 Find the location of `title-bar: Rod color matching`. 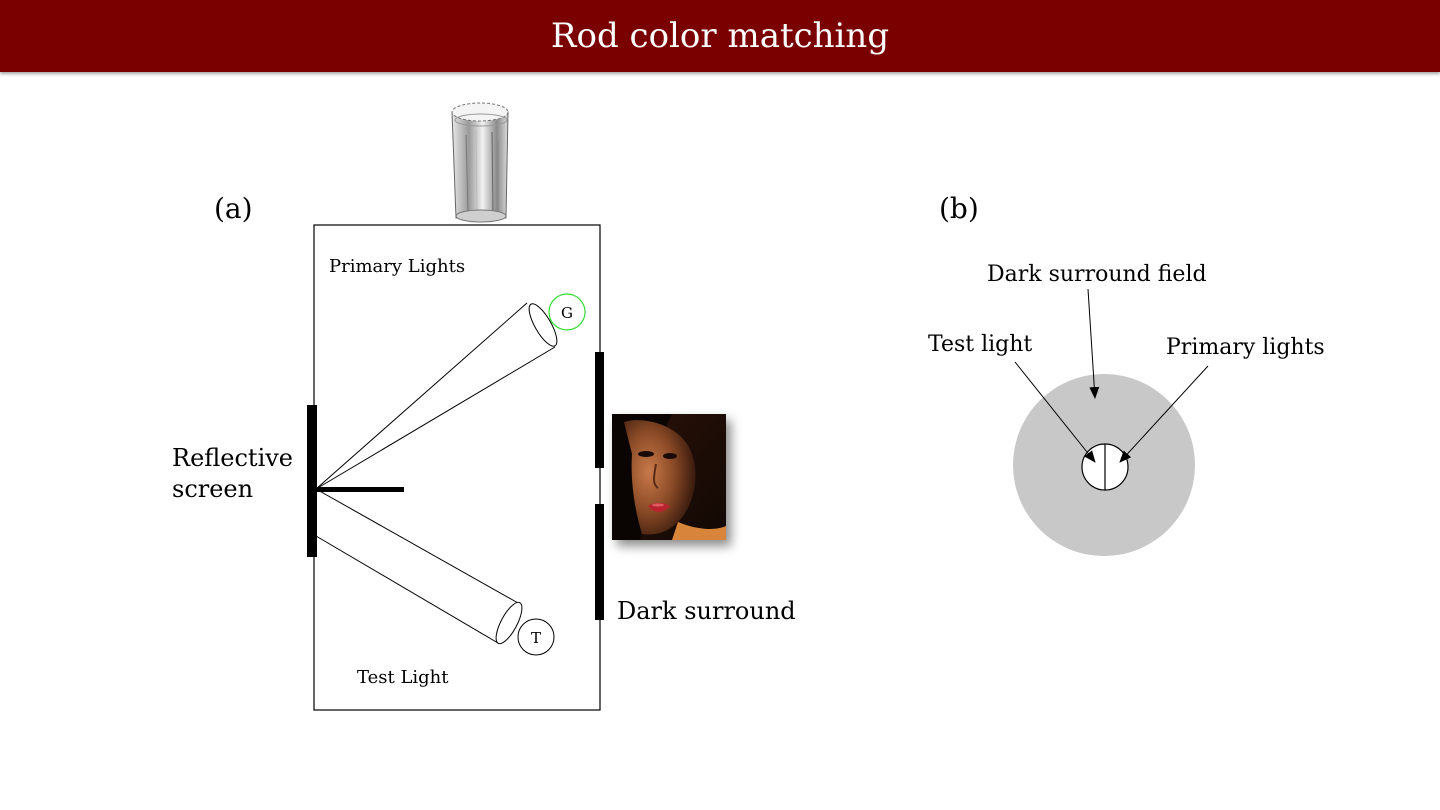

title-bar: Rod color matching is located at coordinates (720, 36).